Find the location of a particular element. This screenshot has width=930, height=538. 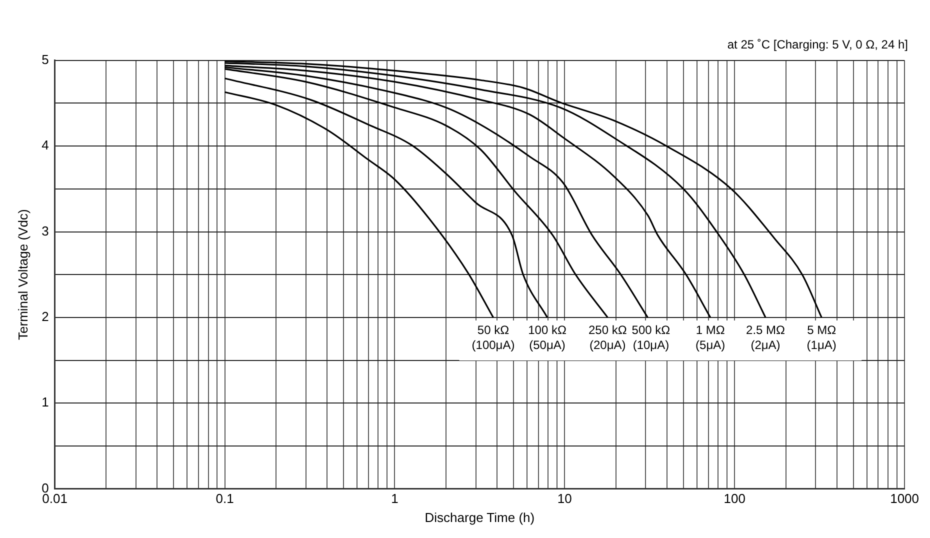

y-tick-label: 4 is located at coordinates (45, 145).